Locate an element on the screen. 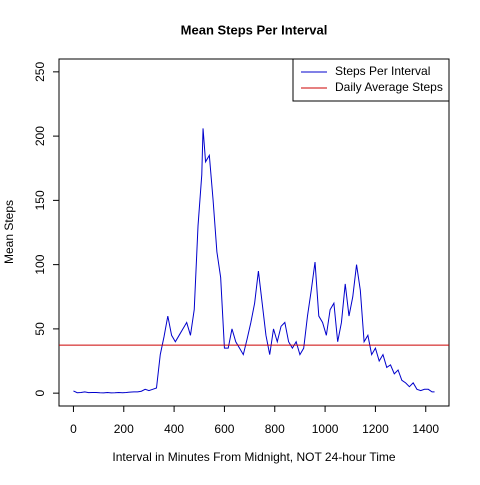  legend-label: Daily Average Steps is located at coordinates (389, 87).